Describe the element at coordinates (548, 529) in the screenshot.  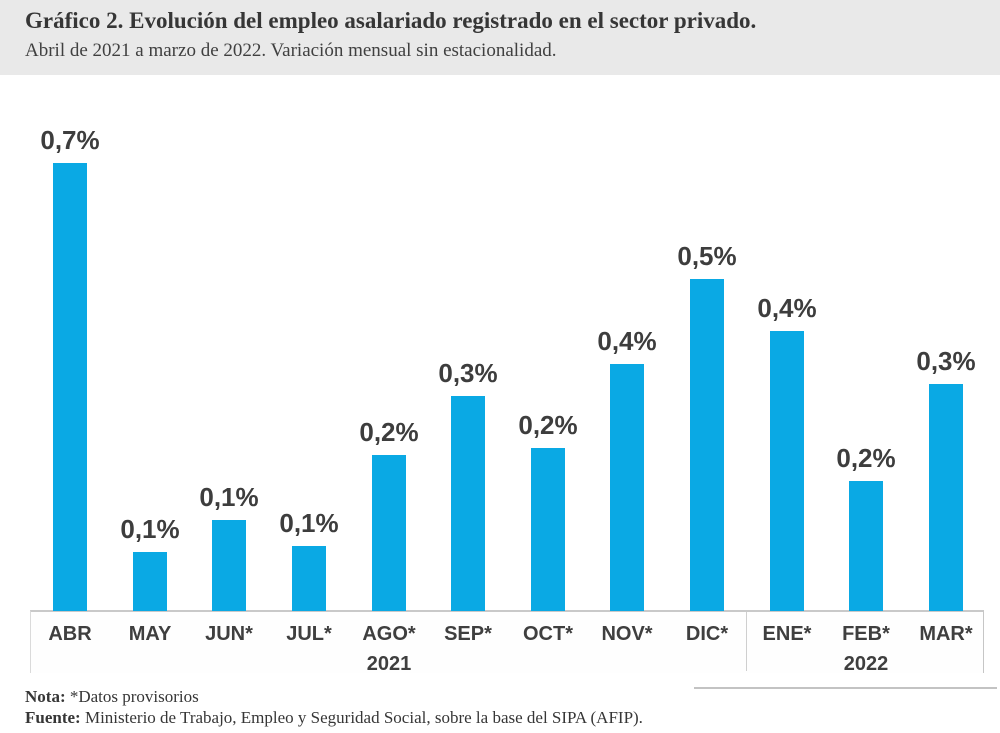
I see `bar-oct` at that location.